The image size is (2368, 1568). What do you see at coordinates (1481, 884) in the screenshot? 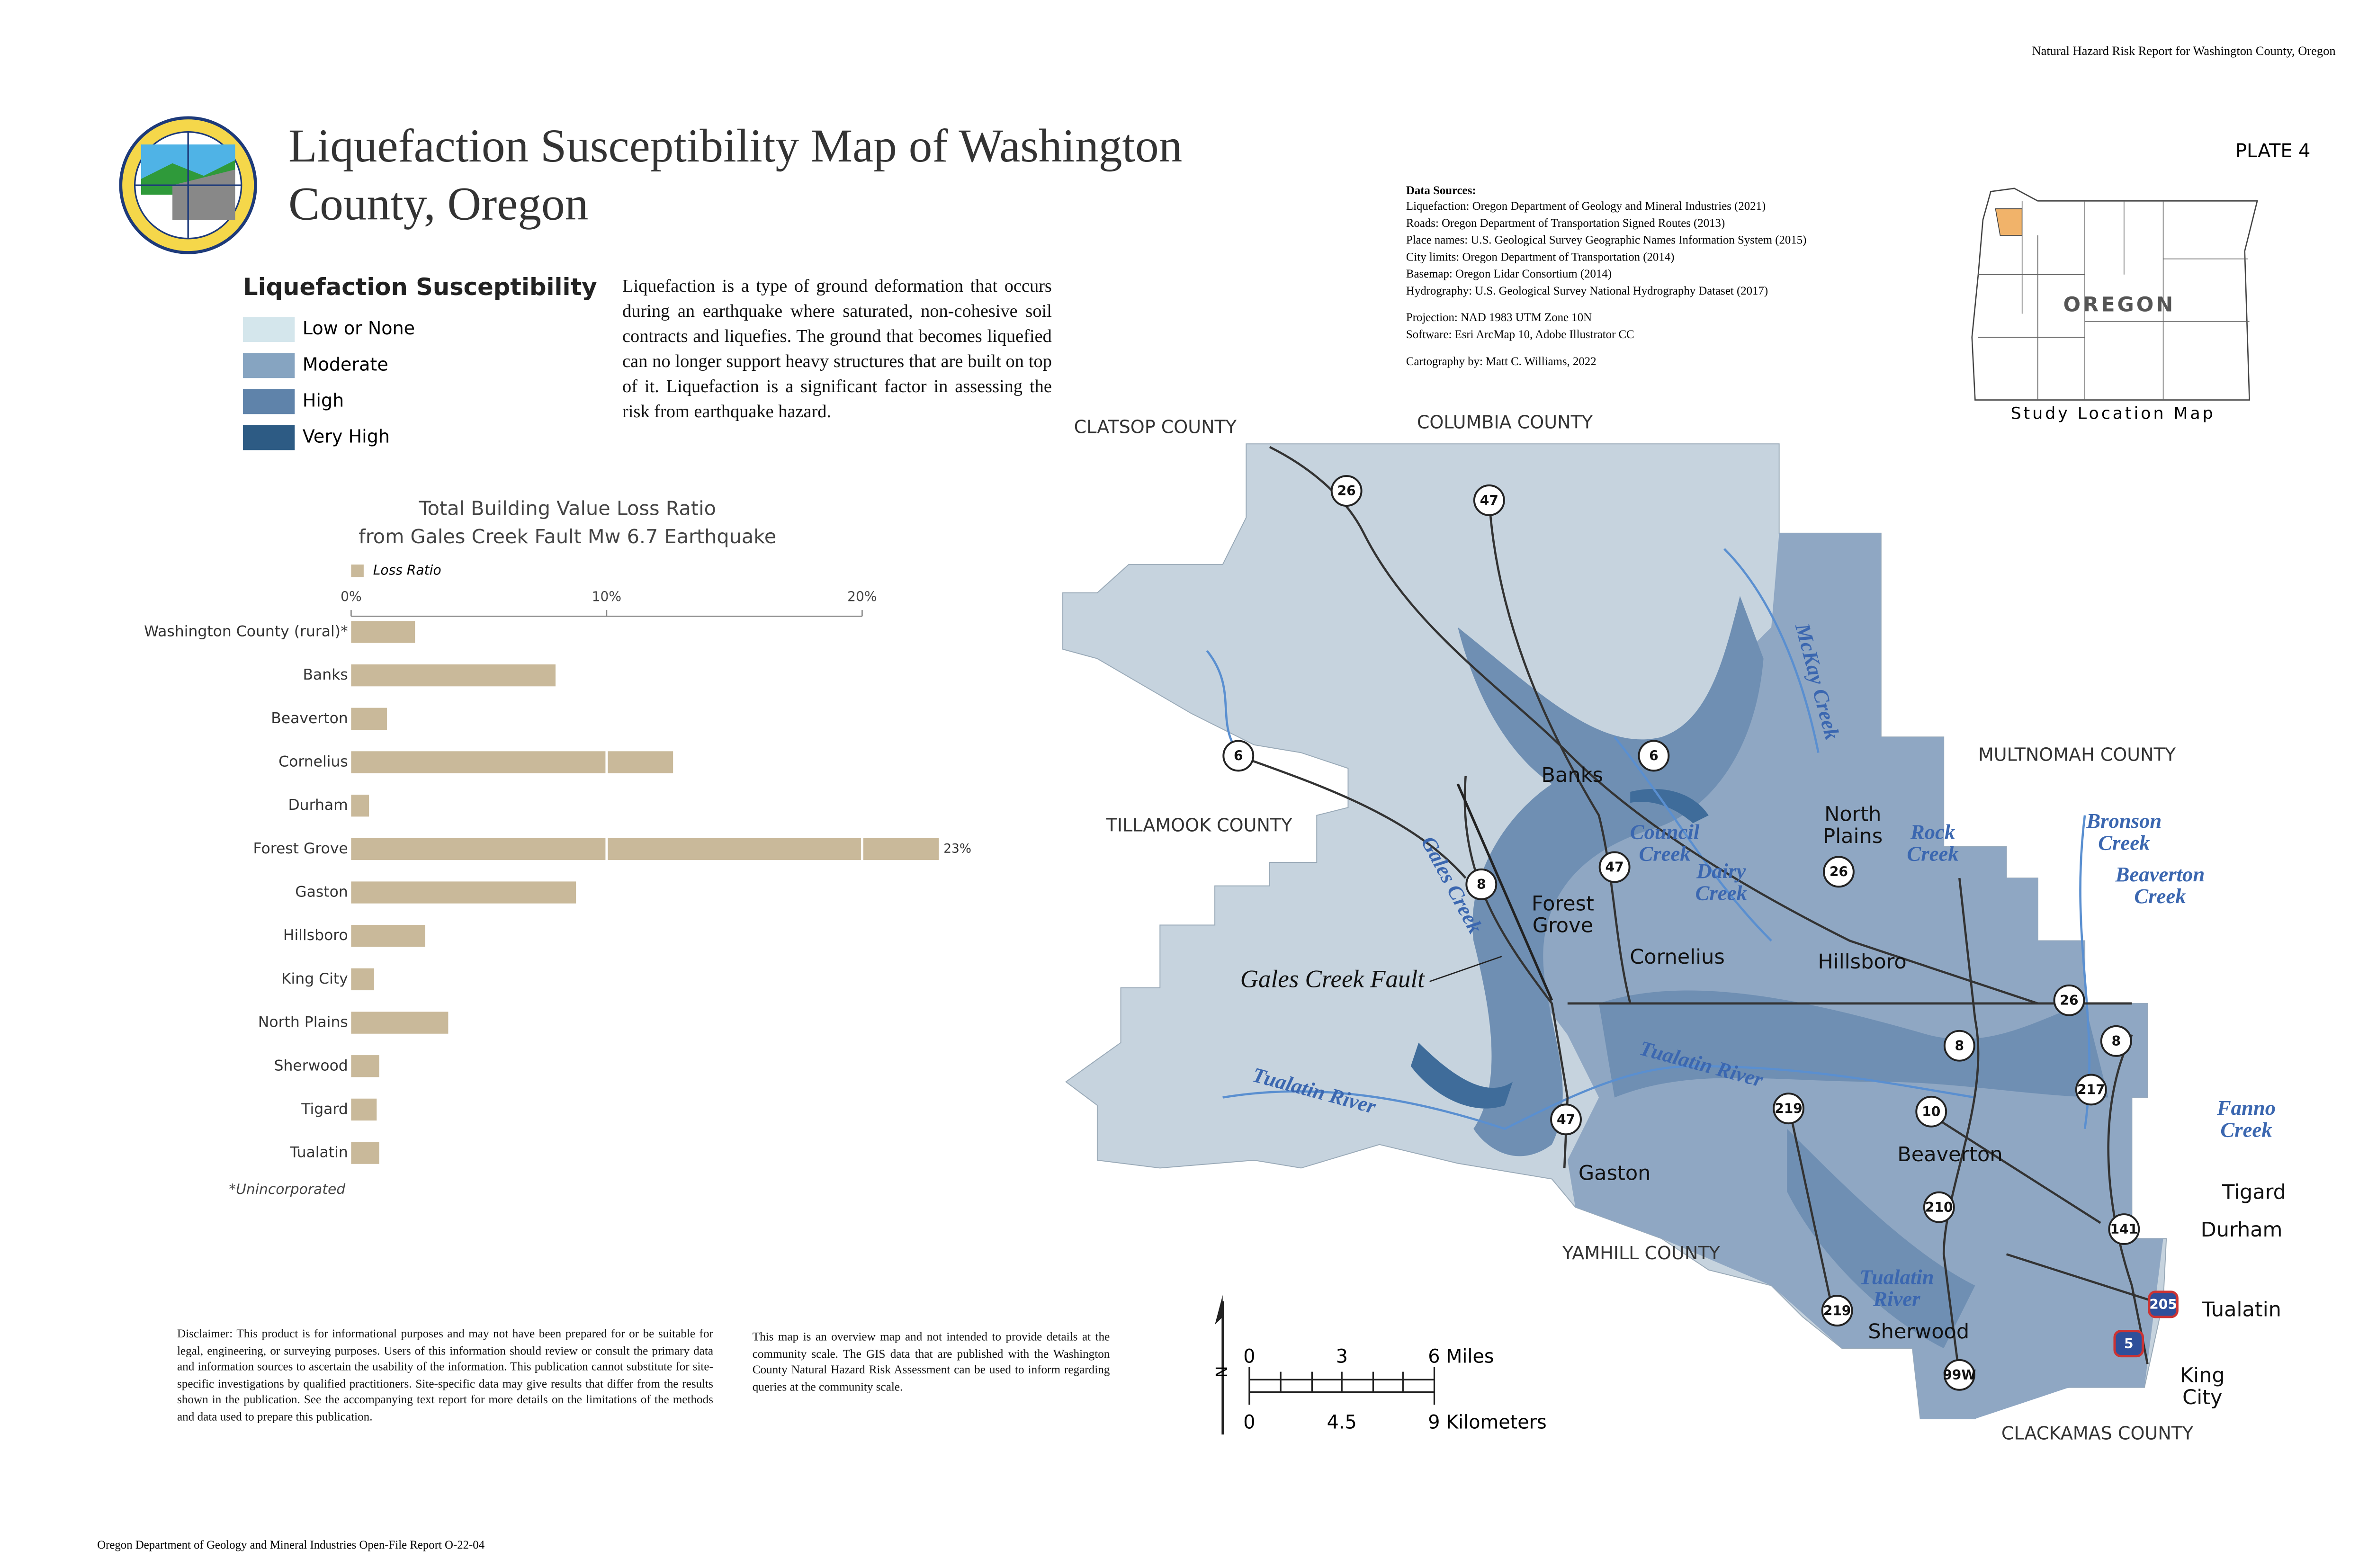
I see `route-number: 8` at bounding box center [1481, 884].